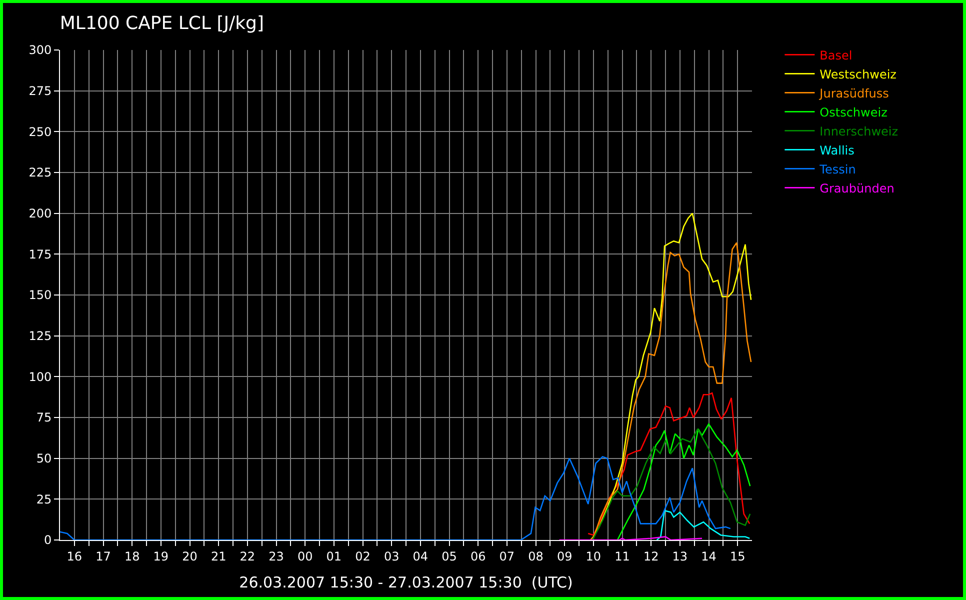  I want to click on x-tick-label: 15, so click(738, 556).